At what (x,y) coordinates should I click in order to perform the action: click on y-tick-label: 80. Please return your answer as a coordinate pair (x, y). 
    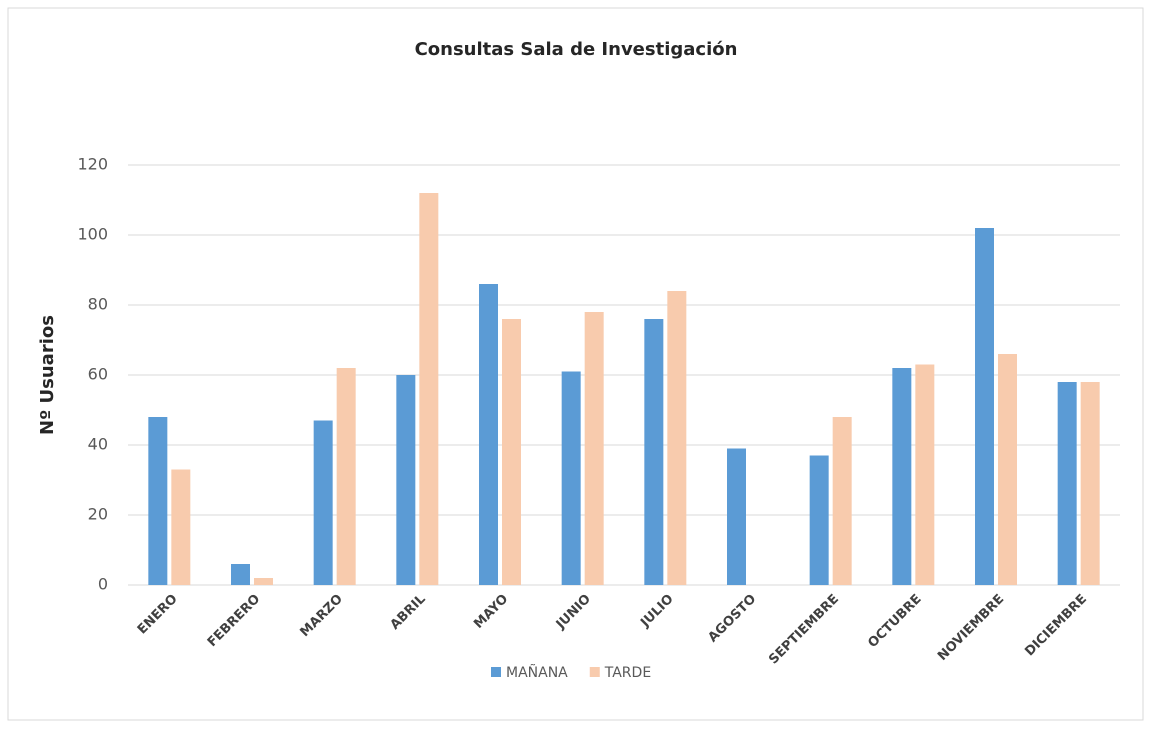
    Looking at the image, I should click on (98, 304).